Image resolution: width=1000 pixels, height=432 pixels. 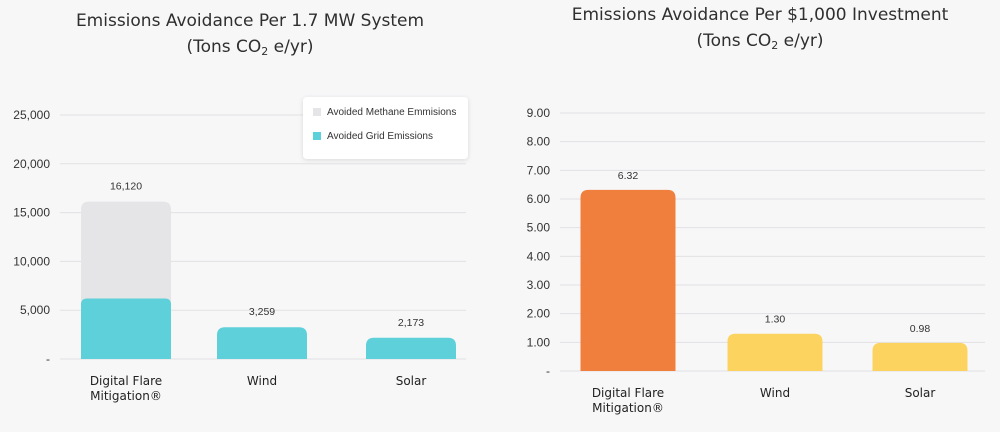 What do you see at coordinates (35, 310) in the screenshot?
I see `y-tick-label: 5,000` at bounding box center [35, 310].